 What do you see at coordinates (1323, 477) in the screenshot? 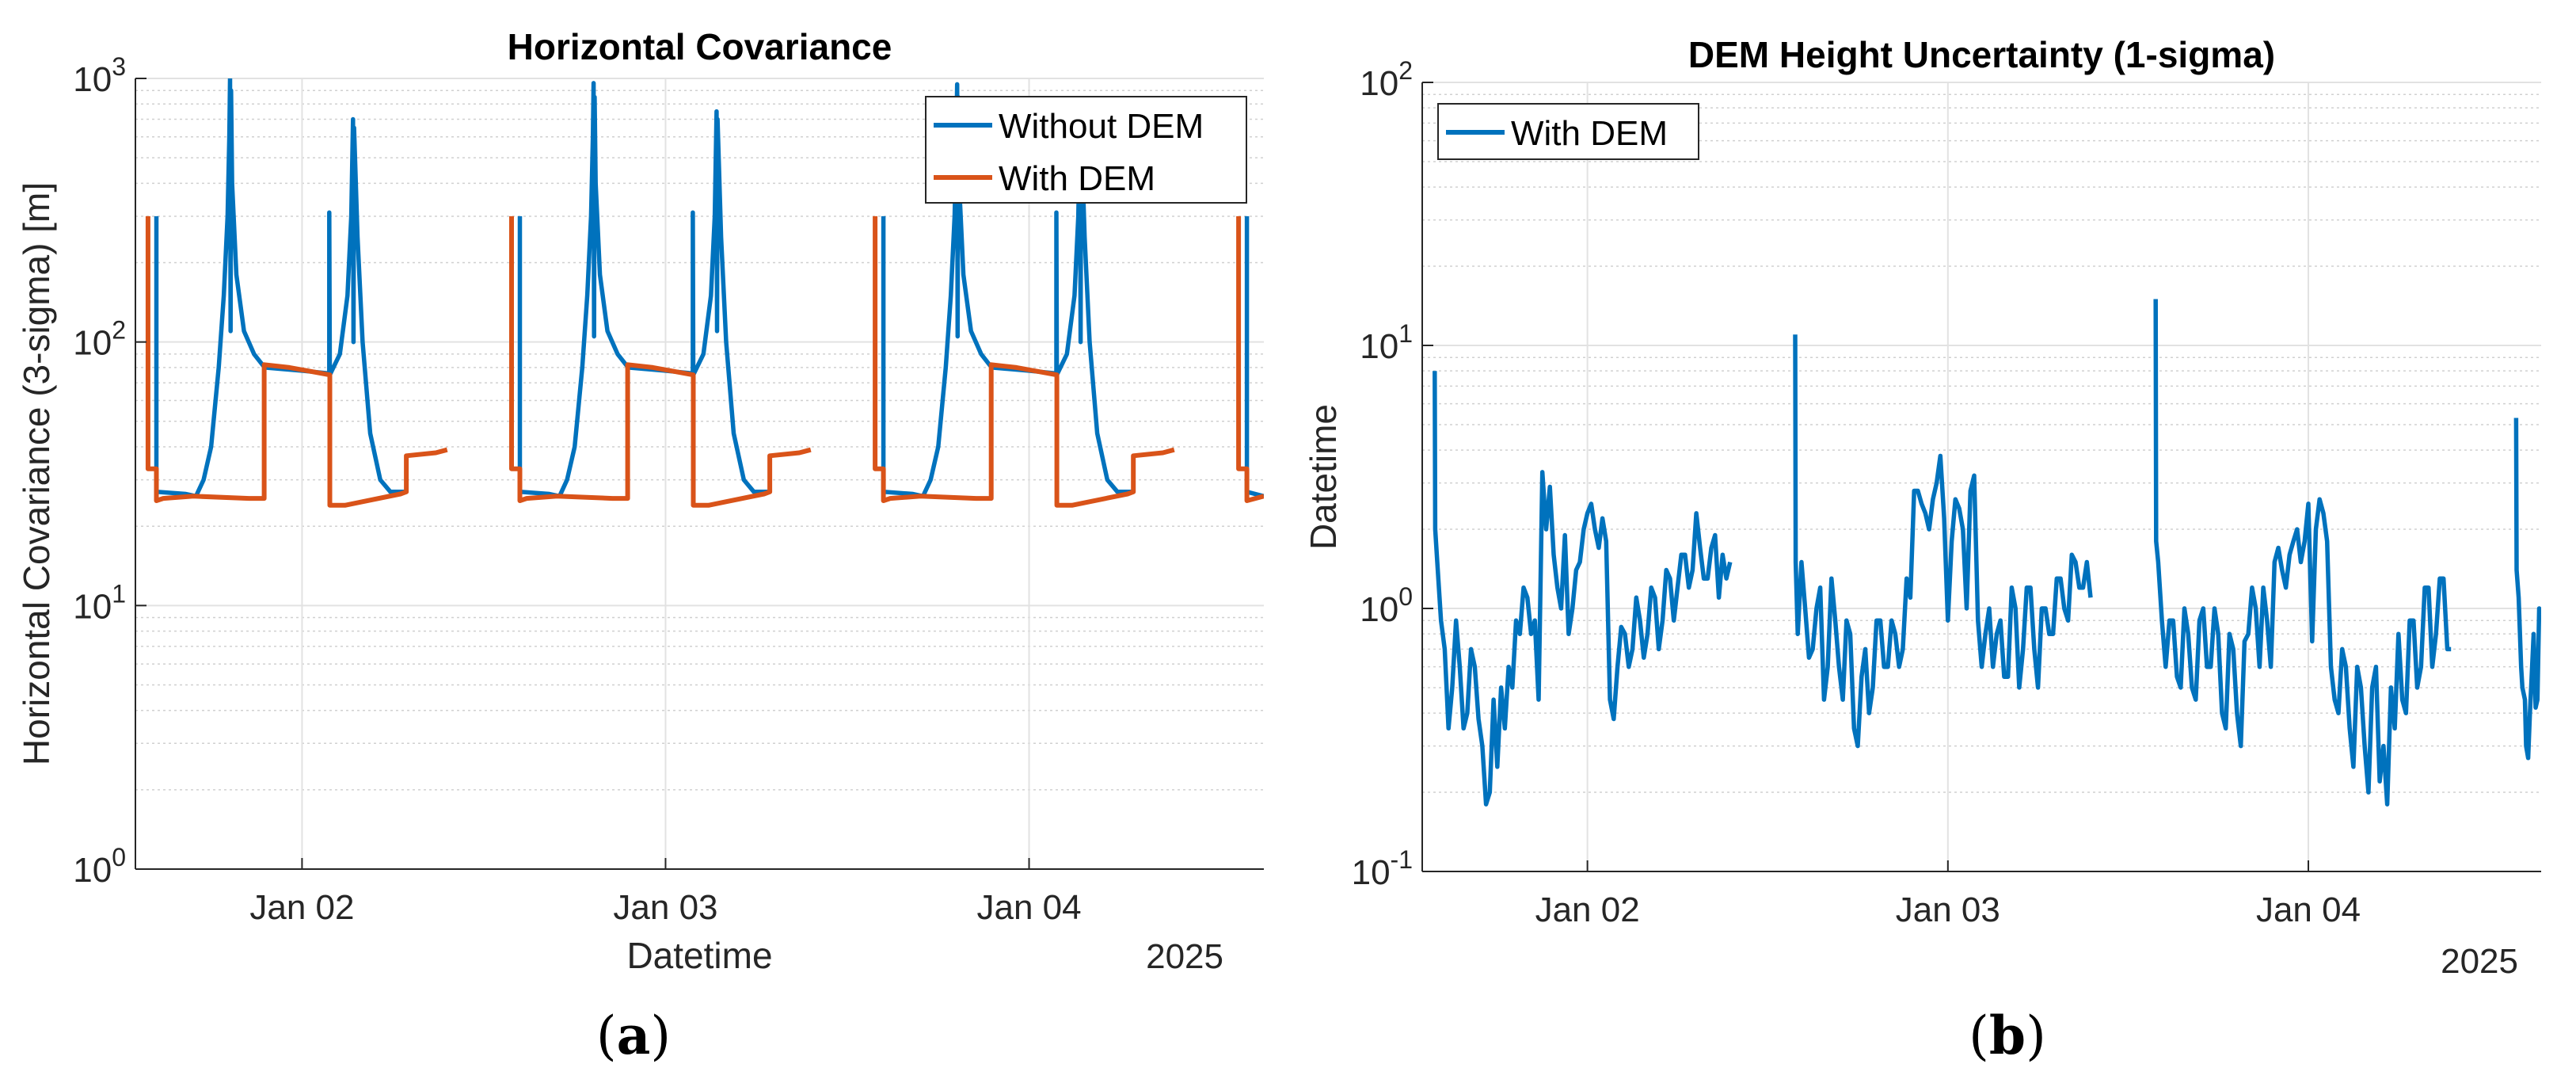
I see `y-axis-label: Datetime` at bounding box center [1323, 477].